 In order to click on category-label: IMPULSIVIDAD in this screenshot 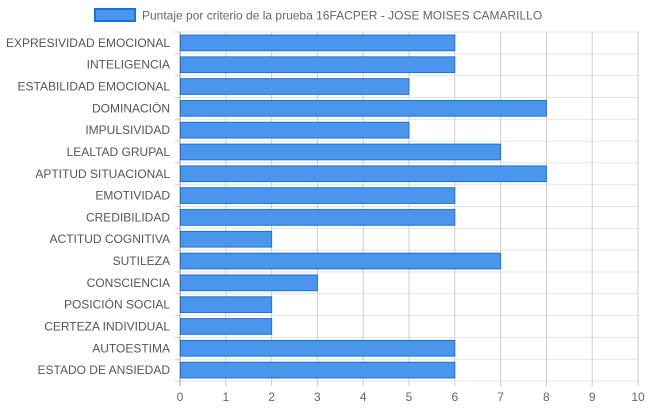, I will do `click(127, 130)`.